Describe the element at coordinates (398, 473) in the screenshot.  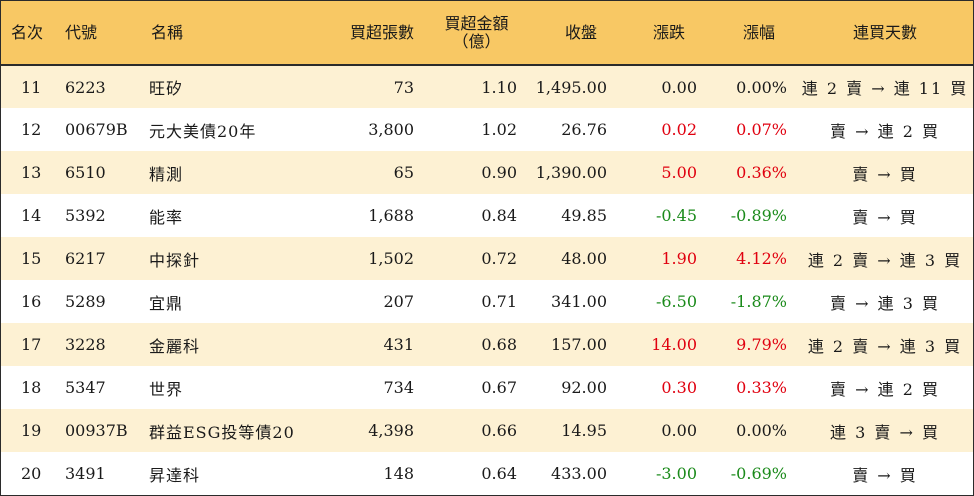
I see `cell-net-volume: 148` at that location.